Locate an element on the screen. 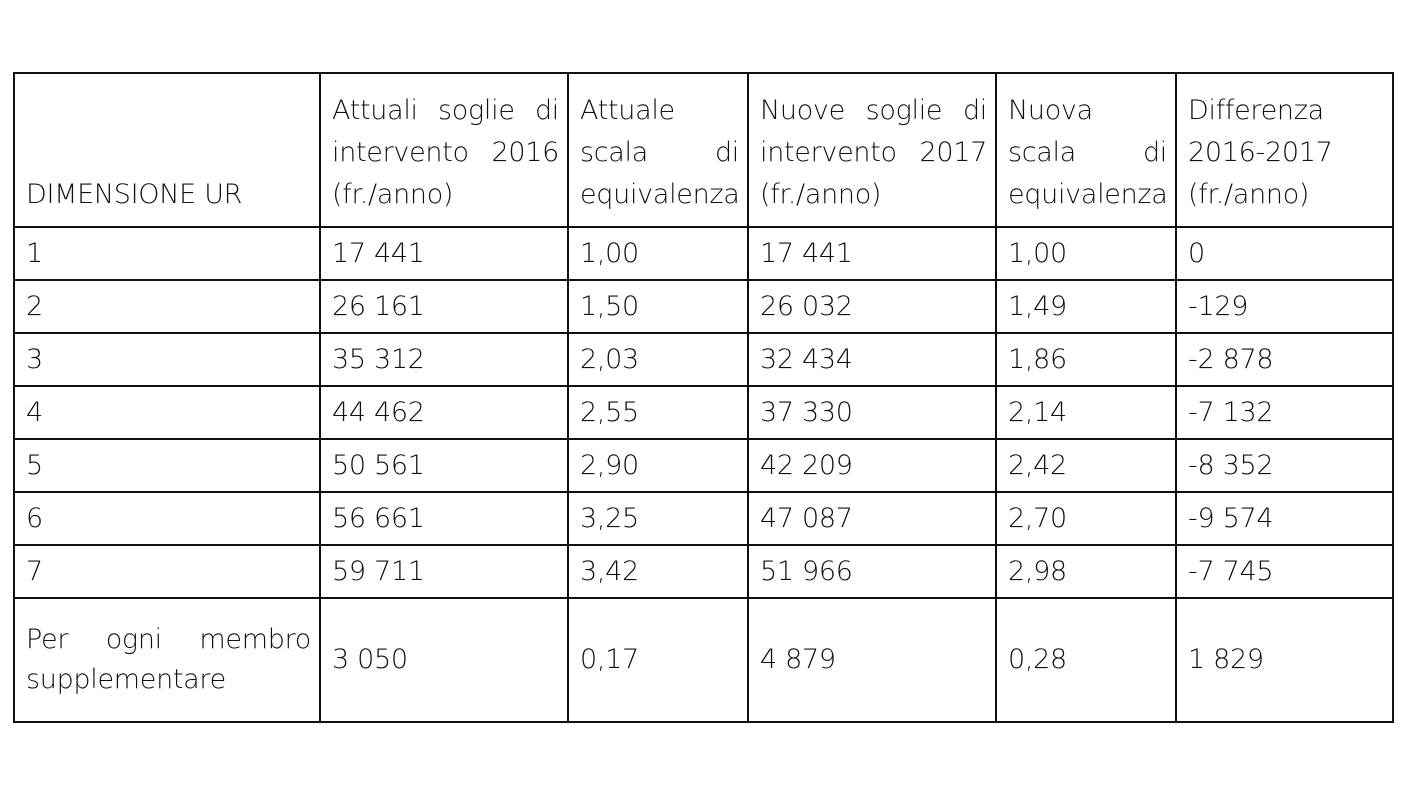 The image size is (1408, 792). cell-differenza: -7 745 is located at coordinates (1284, 571).